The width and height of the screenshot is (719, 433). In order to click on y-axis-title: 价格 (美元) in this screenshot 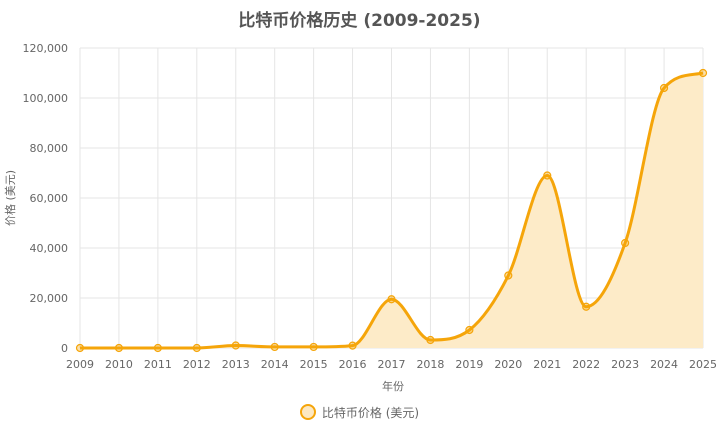, I will do `click(10, 198)`.